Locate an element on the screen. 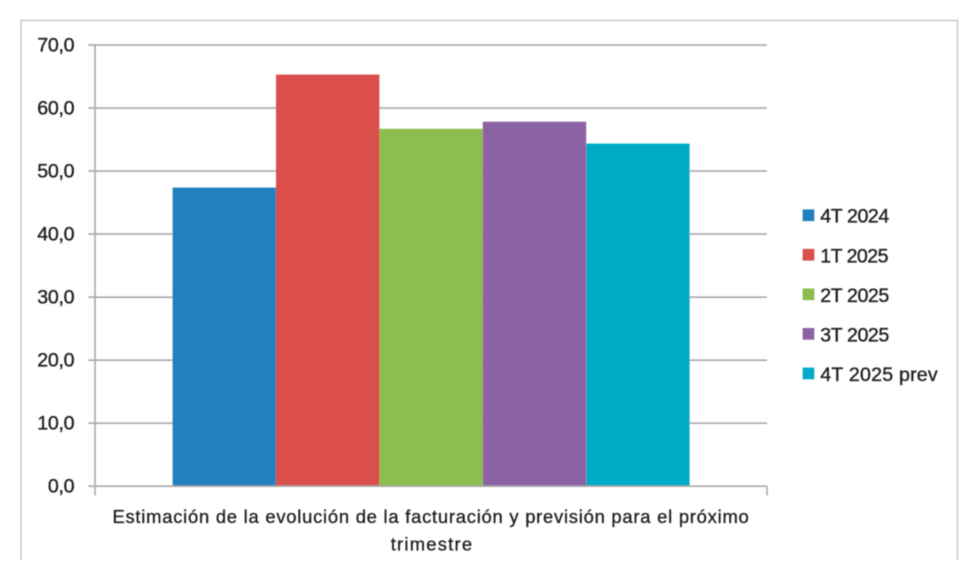 The height and width of the screenshot is (565, 980). svg-text: 30,0 is located at coordinates (55, 298).